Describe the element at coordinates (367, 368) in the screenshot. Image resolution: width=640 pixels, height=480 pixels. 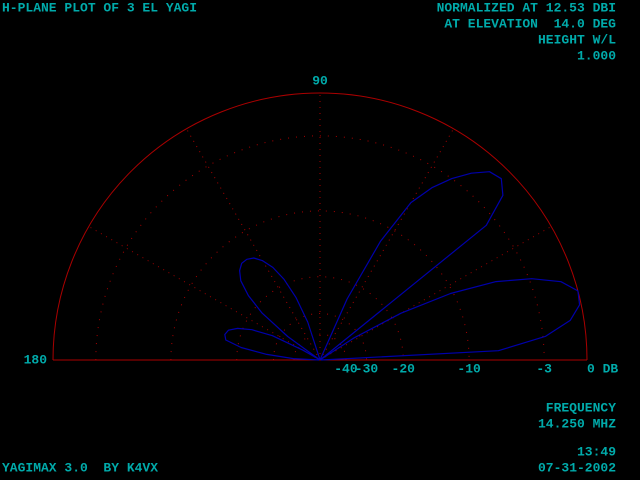
I see `r-tick-label: -30` at that location.